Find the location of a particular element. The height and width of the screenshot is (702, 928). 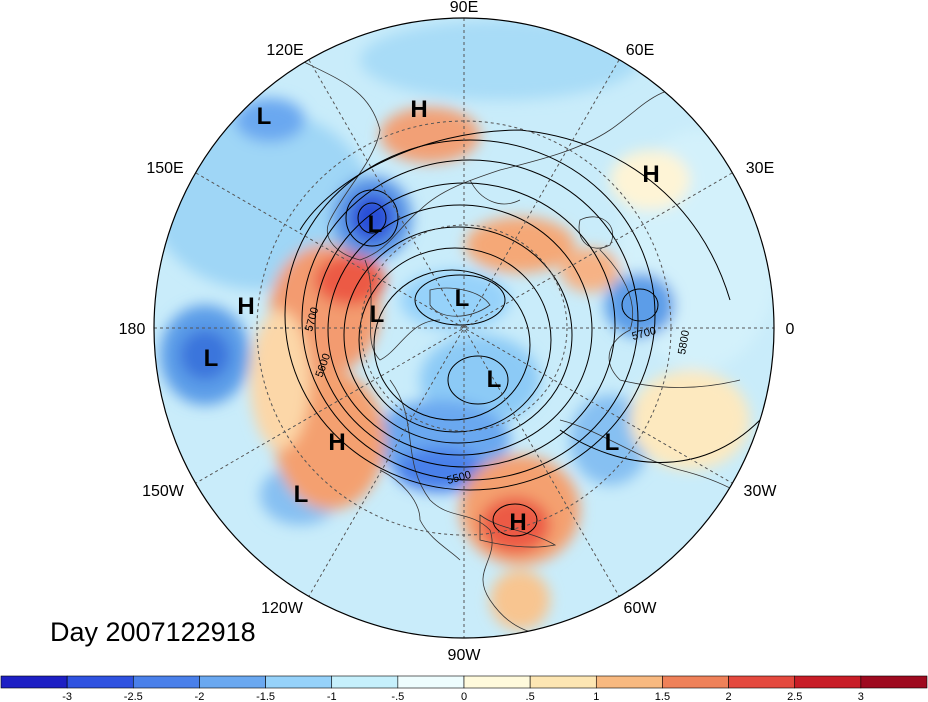

colorbar-tick-label: 0 is located at coordinates (464, 696).